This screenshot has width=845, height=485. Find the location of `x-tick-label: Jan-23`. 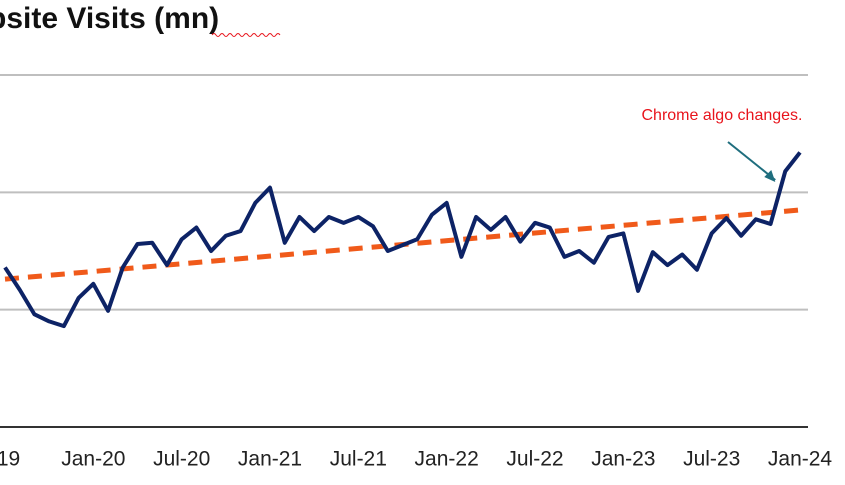

x-tick-label: Jan-23 is located at coordinates (623, 459).